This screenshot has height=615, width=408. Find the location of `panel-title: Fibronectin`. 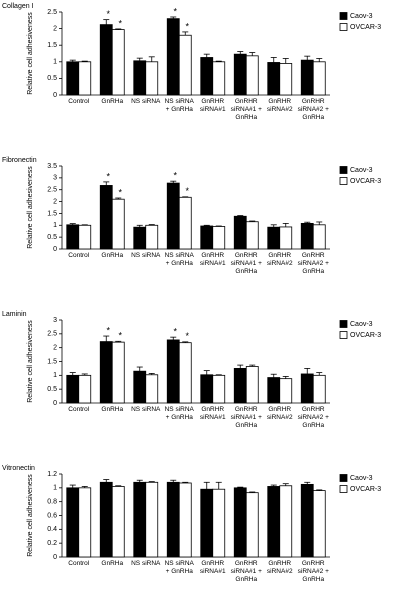

panel-title: Fibronectin is located at coordinates (19, 160).